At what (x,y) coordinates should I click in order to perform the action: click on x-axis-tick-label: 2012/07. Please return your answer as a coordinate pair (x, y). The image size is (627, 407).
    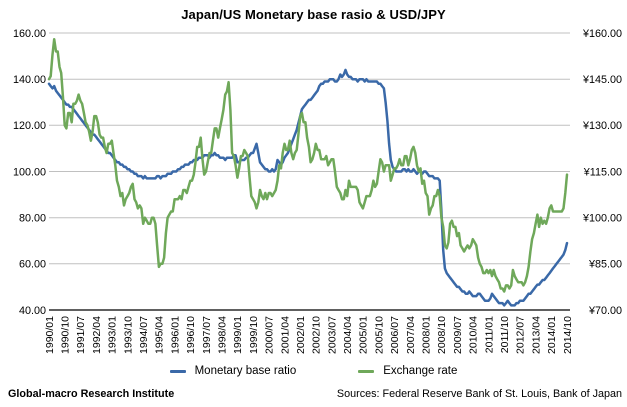
    Looking at the image, I should click on (521, 335).